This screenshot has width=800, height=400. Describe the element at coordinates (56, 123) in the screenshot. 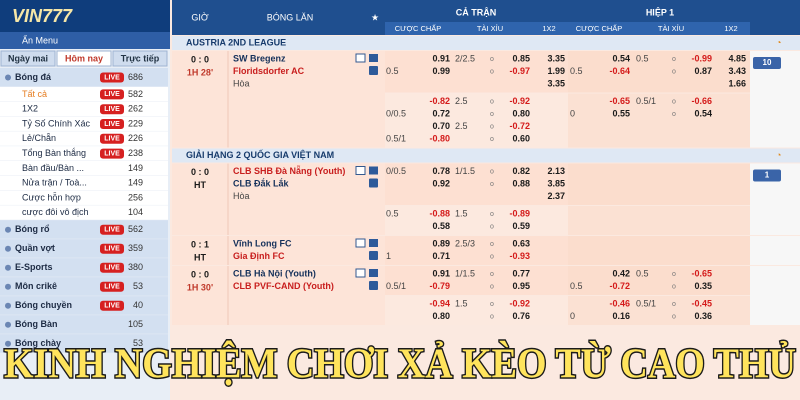

I see `menu-label: Tỷ Số Chính Xác` at that location.